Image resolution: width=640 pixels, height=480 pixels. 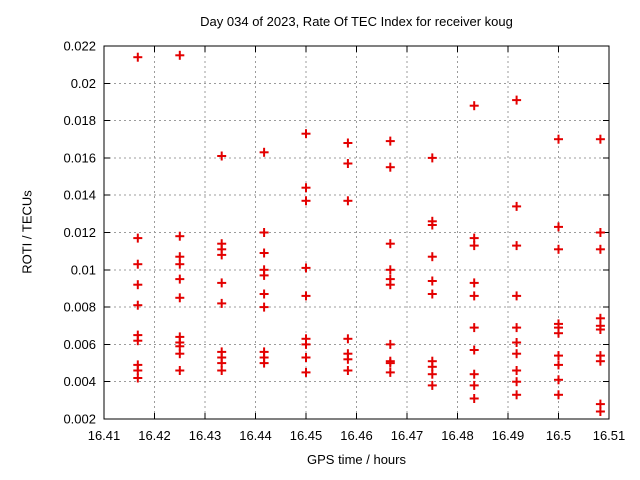 I want to click on y-tick-label: 0.022, so click(x=79, y=46).